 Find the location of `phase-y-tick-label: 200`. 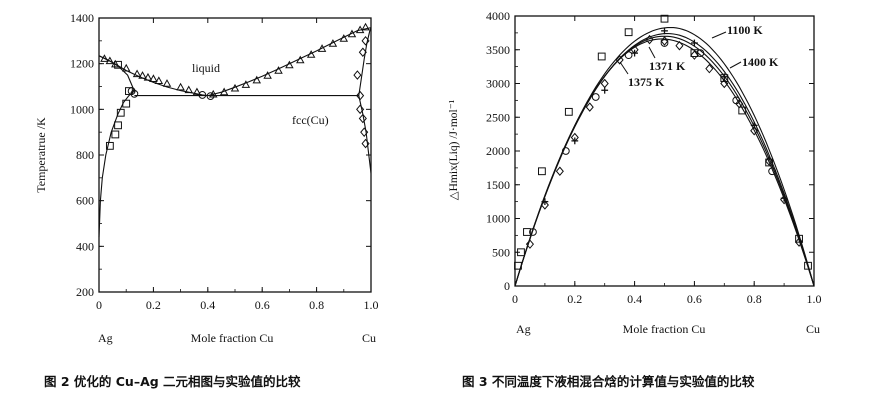

phase-y-tick-label: 200 is located at coordinates (85, 292).